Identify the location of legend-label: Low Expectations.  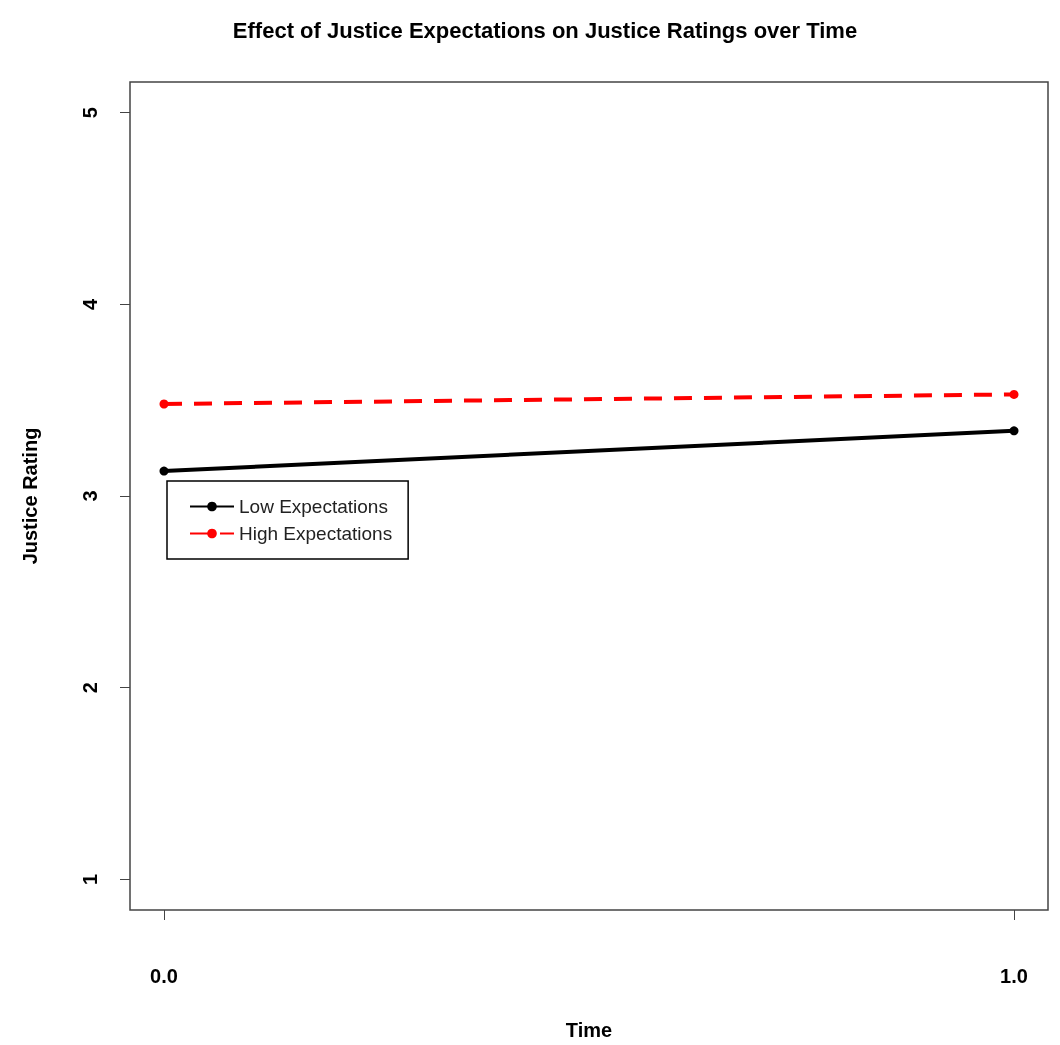
(313, 506).